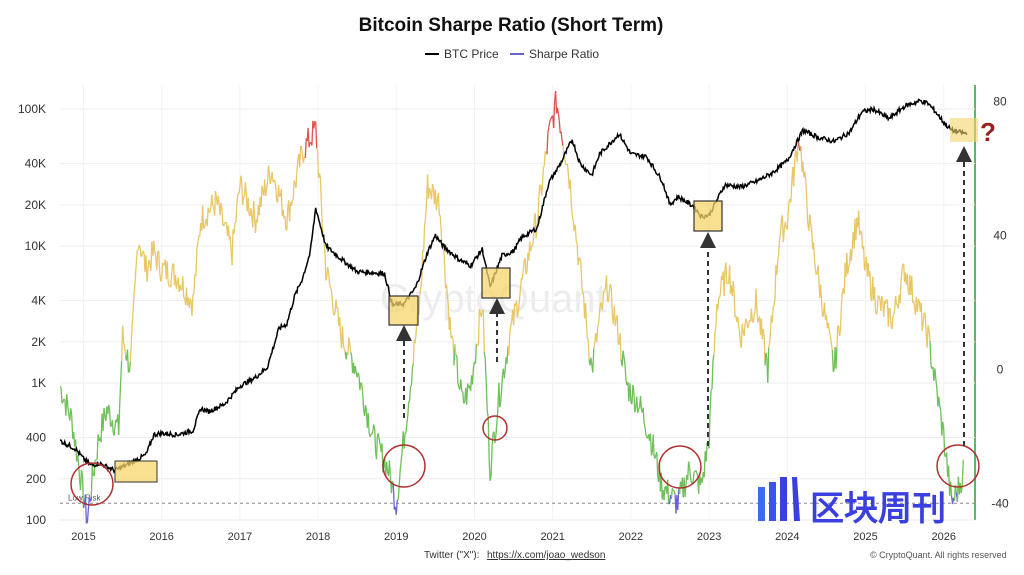 The width and height of the screenshot is (1024, 575). I want to click on y-left-tick-label: 200, so click(36, 479).